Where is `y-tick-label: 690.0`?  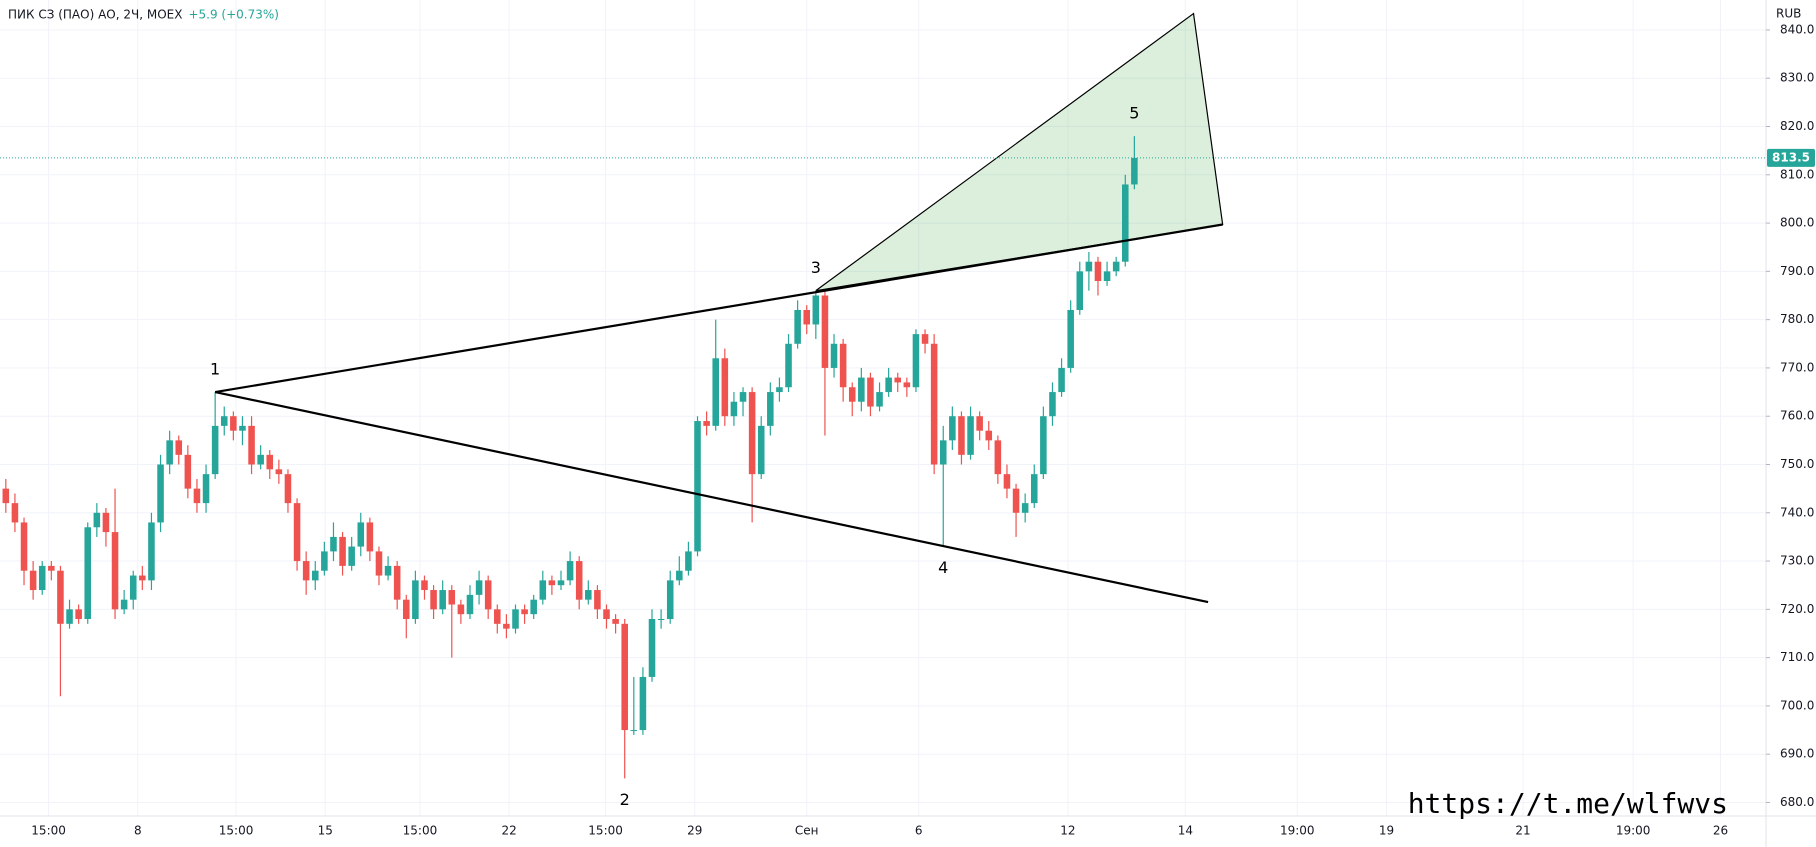 y-tick-label: 690.0 is located at coordinates (1797, 754).